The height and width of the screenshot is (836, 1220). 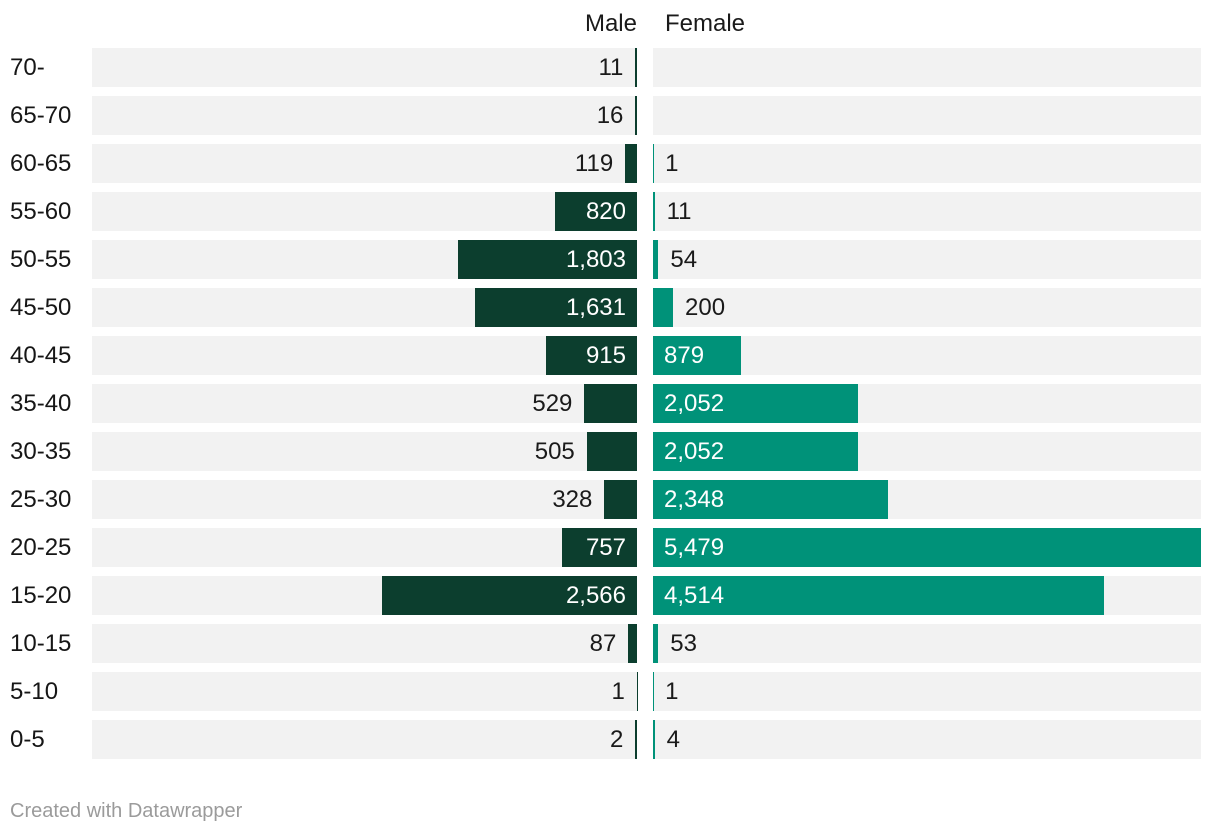 I want to click on pyramid-row: 5-10 1 1, so click(x=610, y=691).